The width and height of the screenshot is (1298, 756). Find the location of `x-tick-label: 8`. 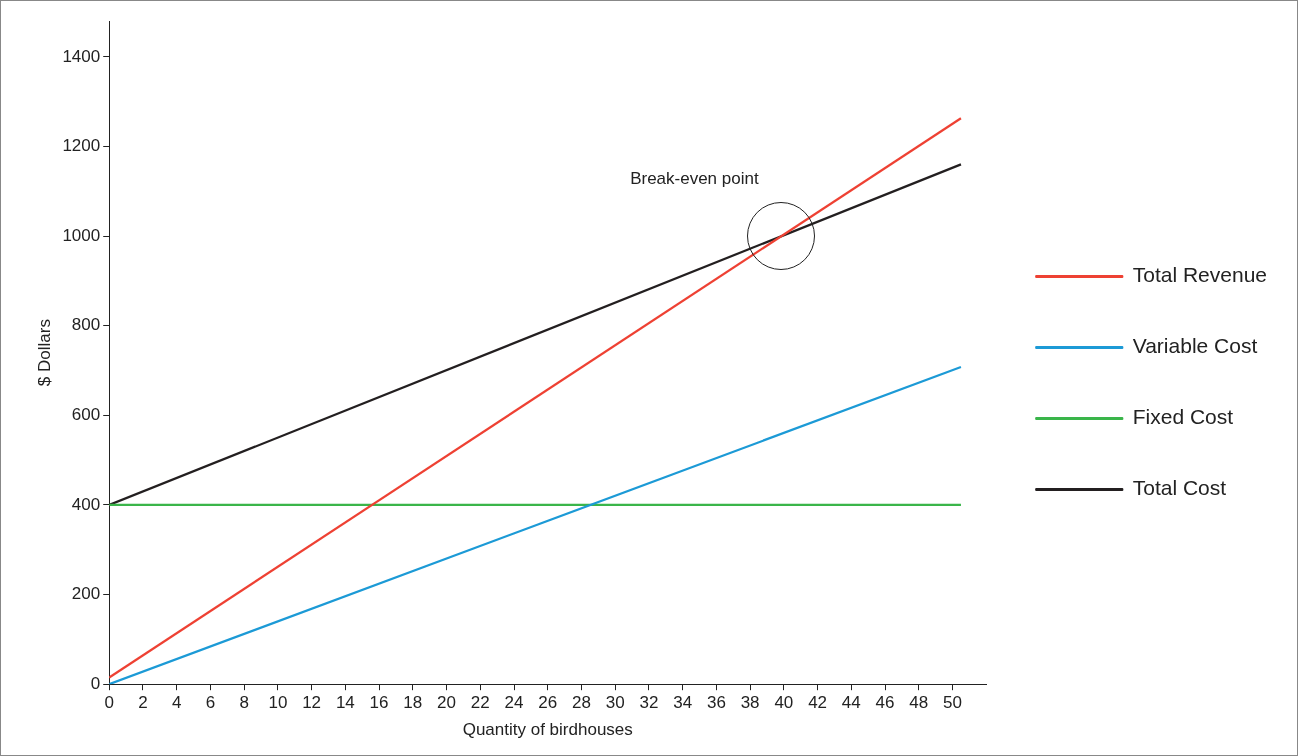

x-tick-label: 8 is located at coordinates (244, 703).